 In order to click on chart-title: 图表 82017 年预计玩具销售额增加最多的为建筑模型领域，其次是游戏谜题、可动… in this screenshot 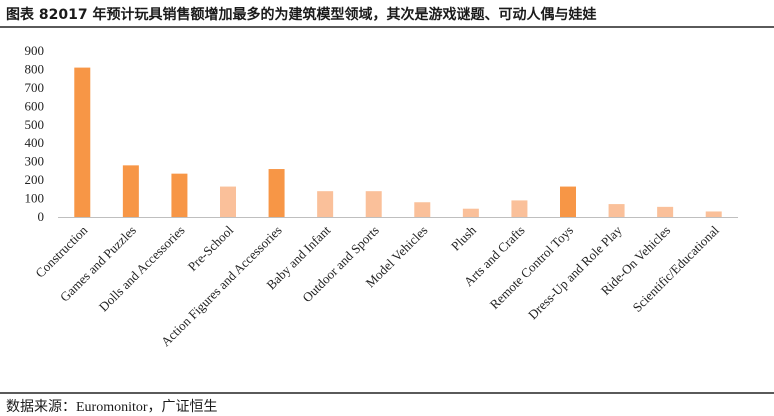, I will do `click(301, 15)`.